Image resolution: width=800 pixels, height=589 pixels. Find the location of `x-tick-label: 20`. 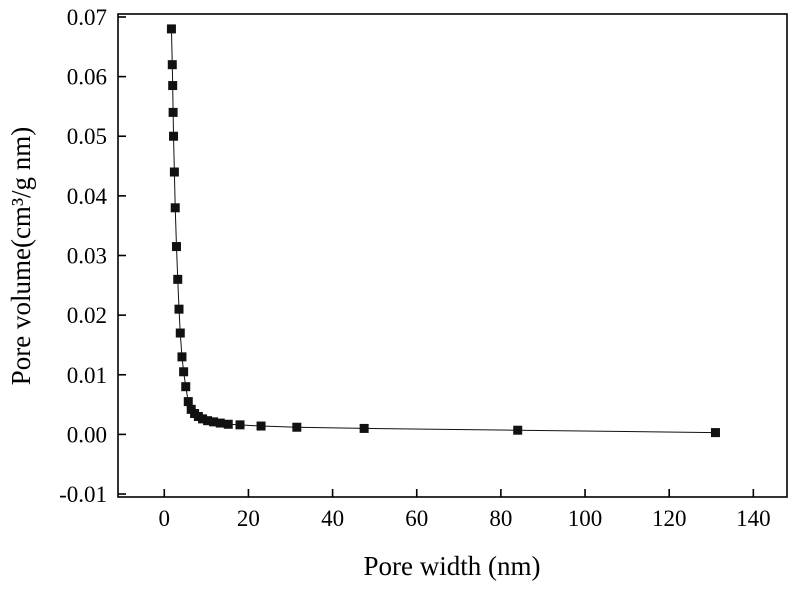

x-tick-label: 20 is located at coordinates (248, 518).